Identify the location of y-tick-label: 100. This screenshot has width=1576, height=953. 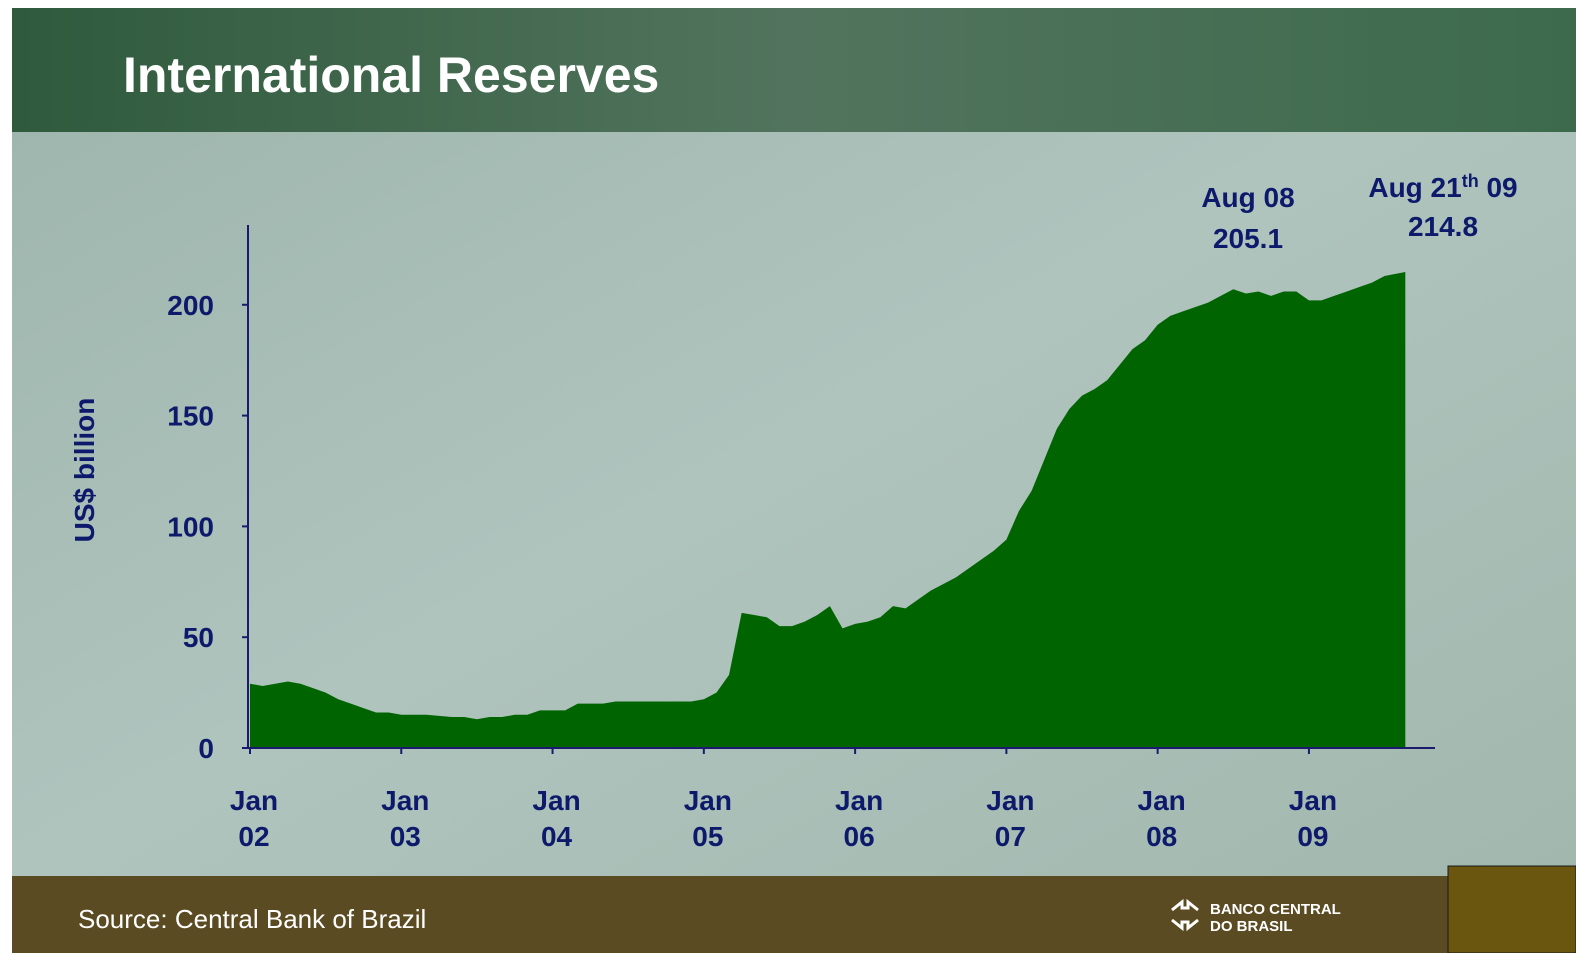
(190, 526).